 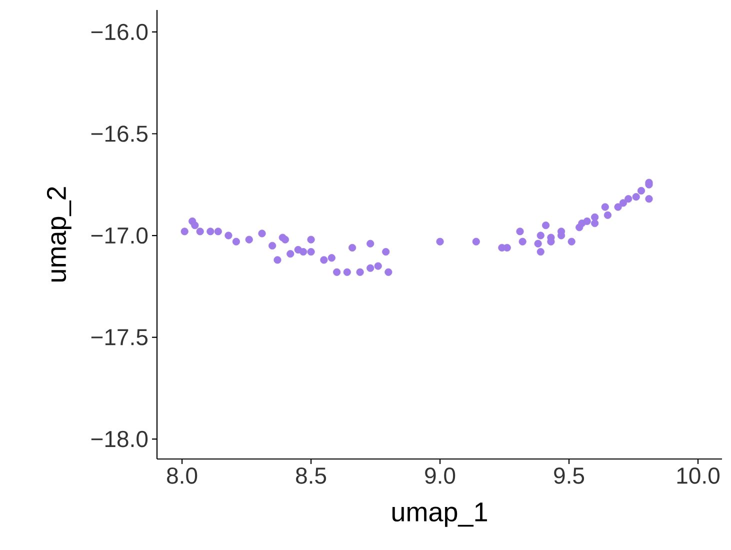 What do you see at coordinates (439, 514) in the screenshot?
I see `x-axis-title: umap_1` at bounding box center [439, 514].